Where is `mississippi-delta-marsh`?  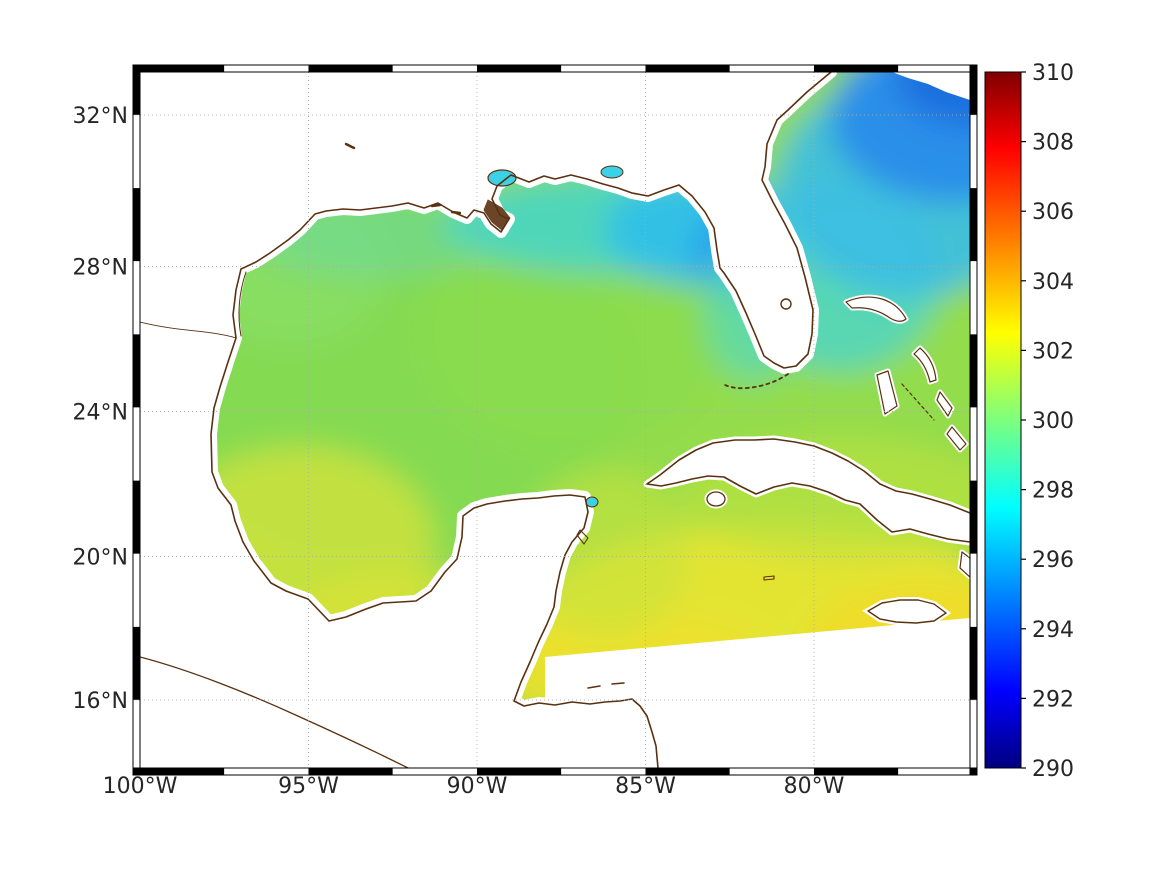 mississippi-delta-marsh is located at coordinates (497, 215).